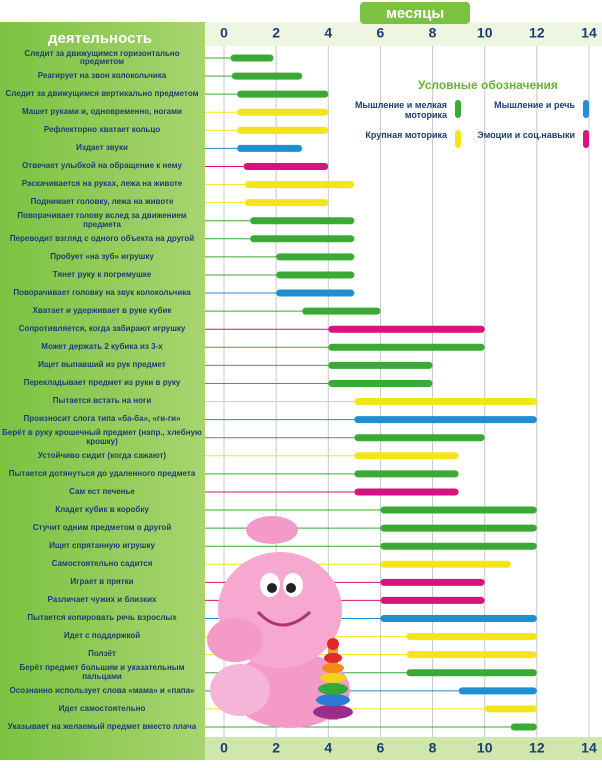  Describe the element at coordinates (102, 654) in the screenshot. I see `row-label: Ползёт` at that location.